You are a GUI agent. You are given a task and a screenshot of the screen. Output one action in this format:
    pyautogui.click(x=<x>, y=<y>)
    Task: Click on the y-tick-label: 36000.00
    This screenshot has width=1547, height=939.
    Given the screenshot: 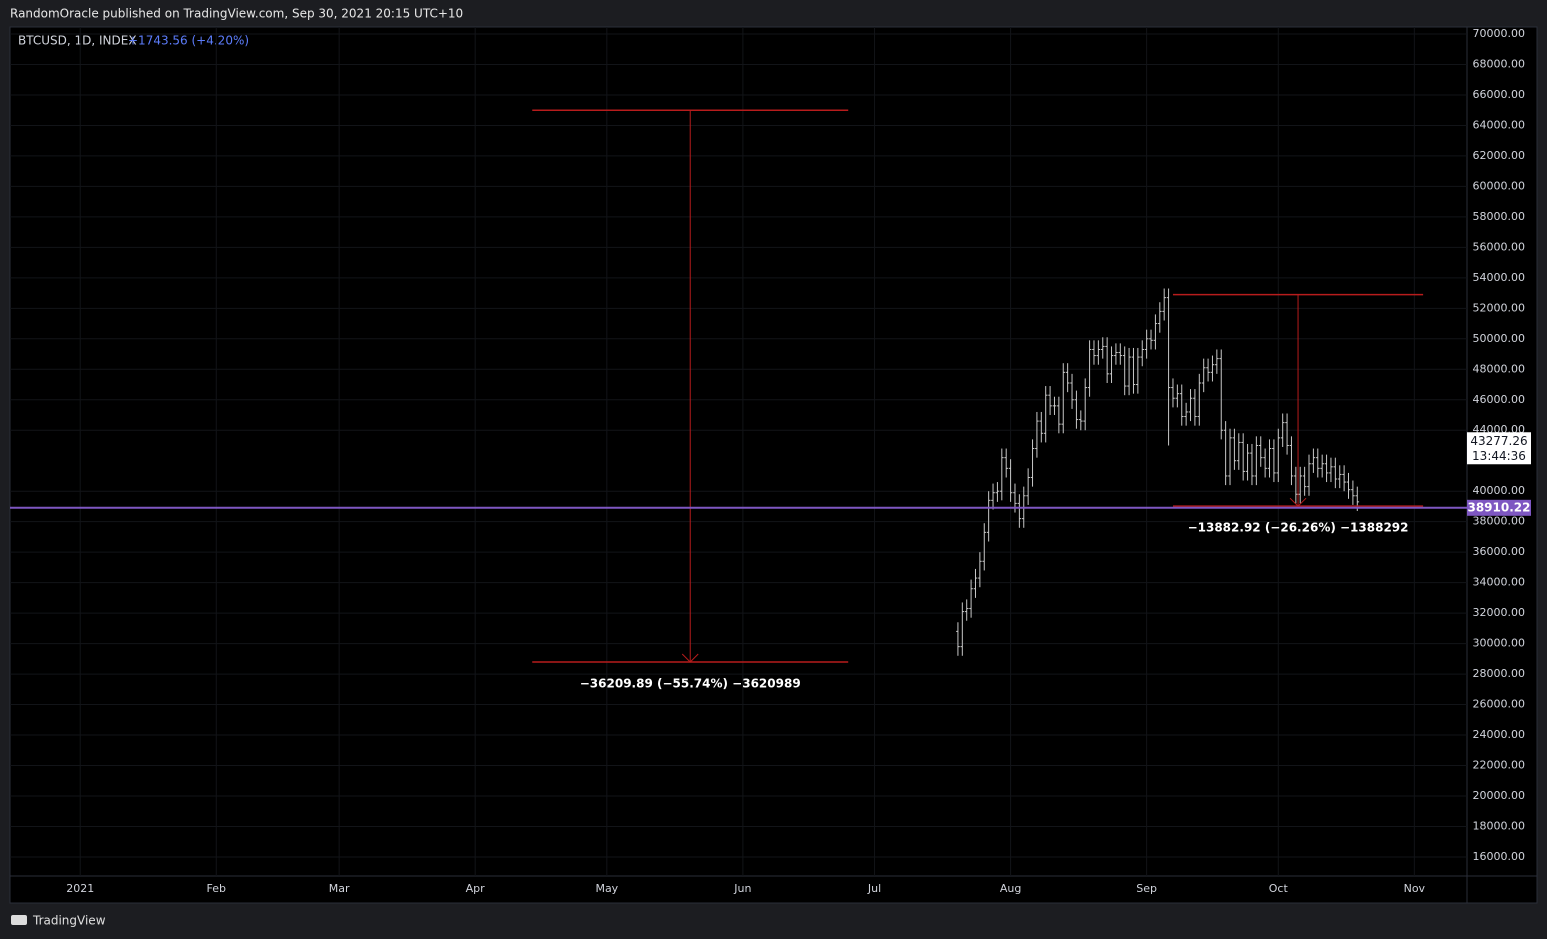 What is the action you would take?
    pyautogui.click(x=1499, y=551)
    